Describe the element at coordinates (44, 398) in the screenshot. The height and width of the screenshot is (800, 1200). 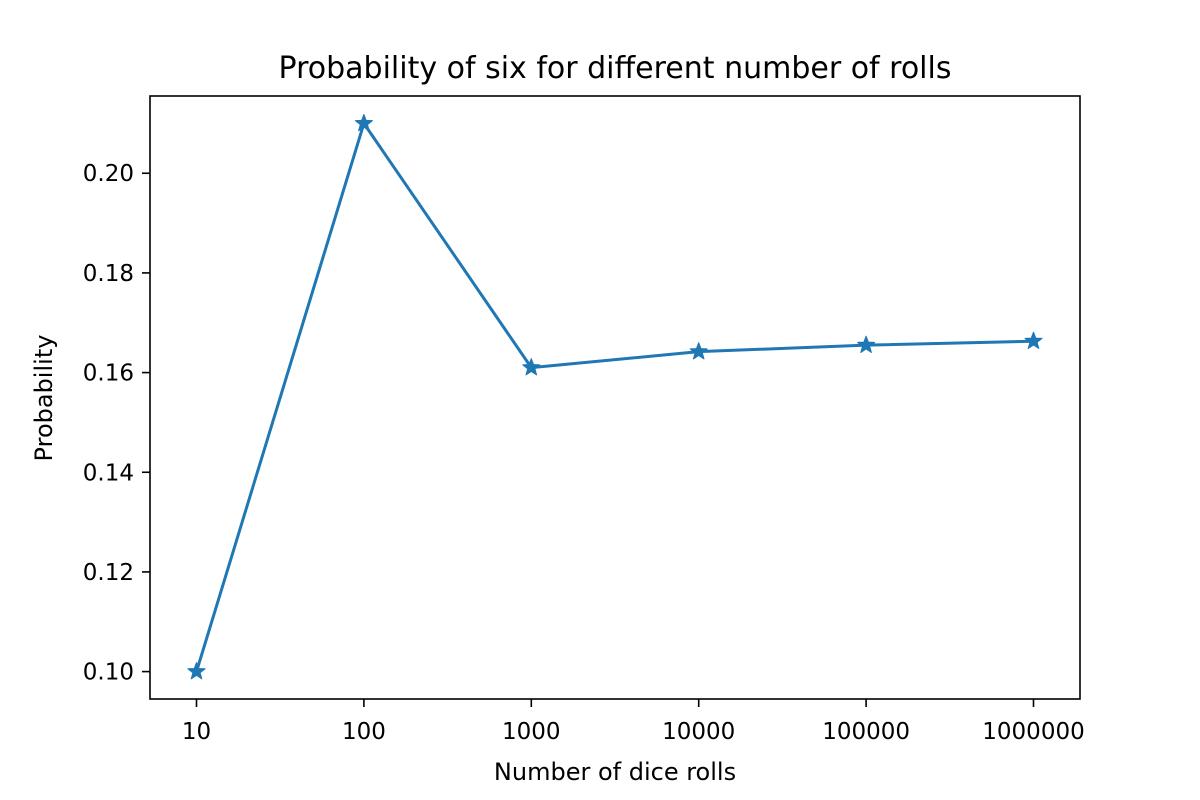
I see `y-axis-label: Probability` at that location.